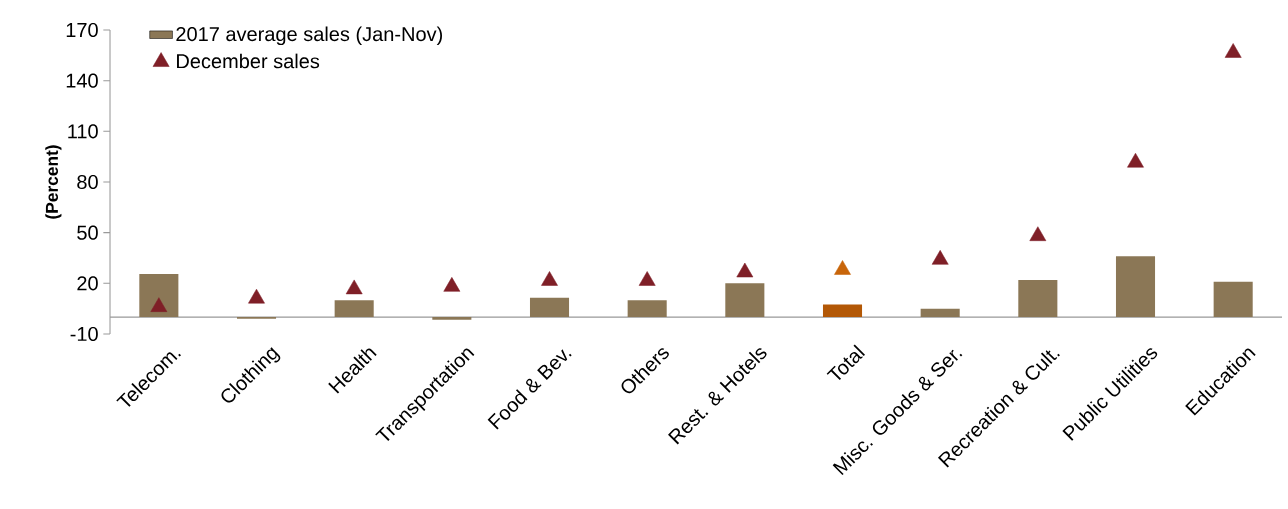 The image size is (1288, 509). What do you see at coordinates (87, 232) in the screenshot?
I see `y-tick-label: 50` at bounding box center [87, 232].